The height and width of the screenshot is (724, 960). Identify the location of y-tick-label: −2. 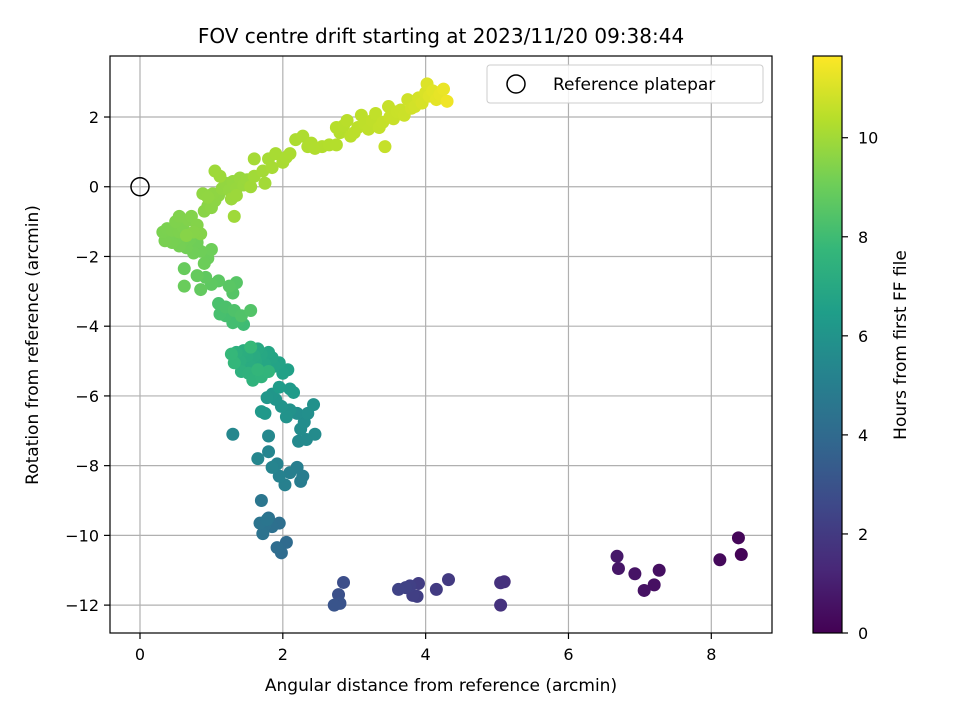
(87, 256).